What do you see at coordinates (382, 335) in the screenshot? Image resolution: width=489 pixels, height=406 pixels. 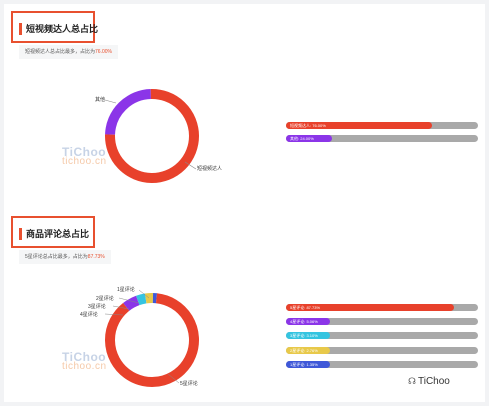 I see `review-bar-row: 3星评论: 3.10%` at bounding box center [382, 335].